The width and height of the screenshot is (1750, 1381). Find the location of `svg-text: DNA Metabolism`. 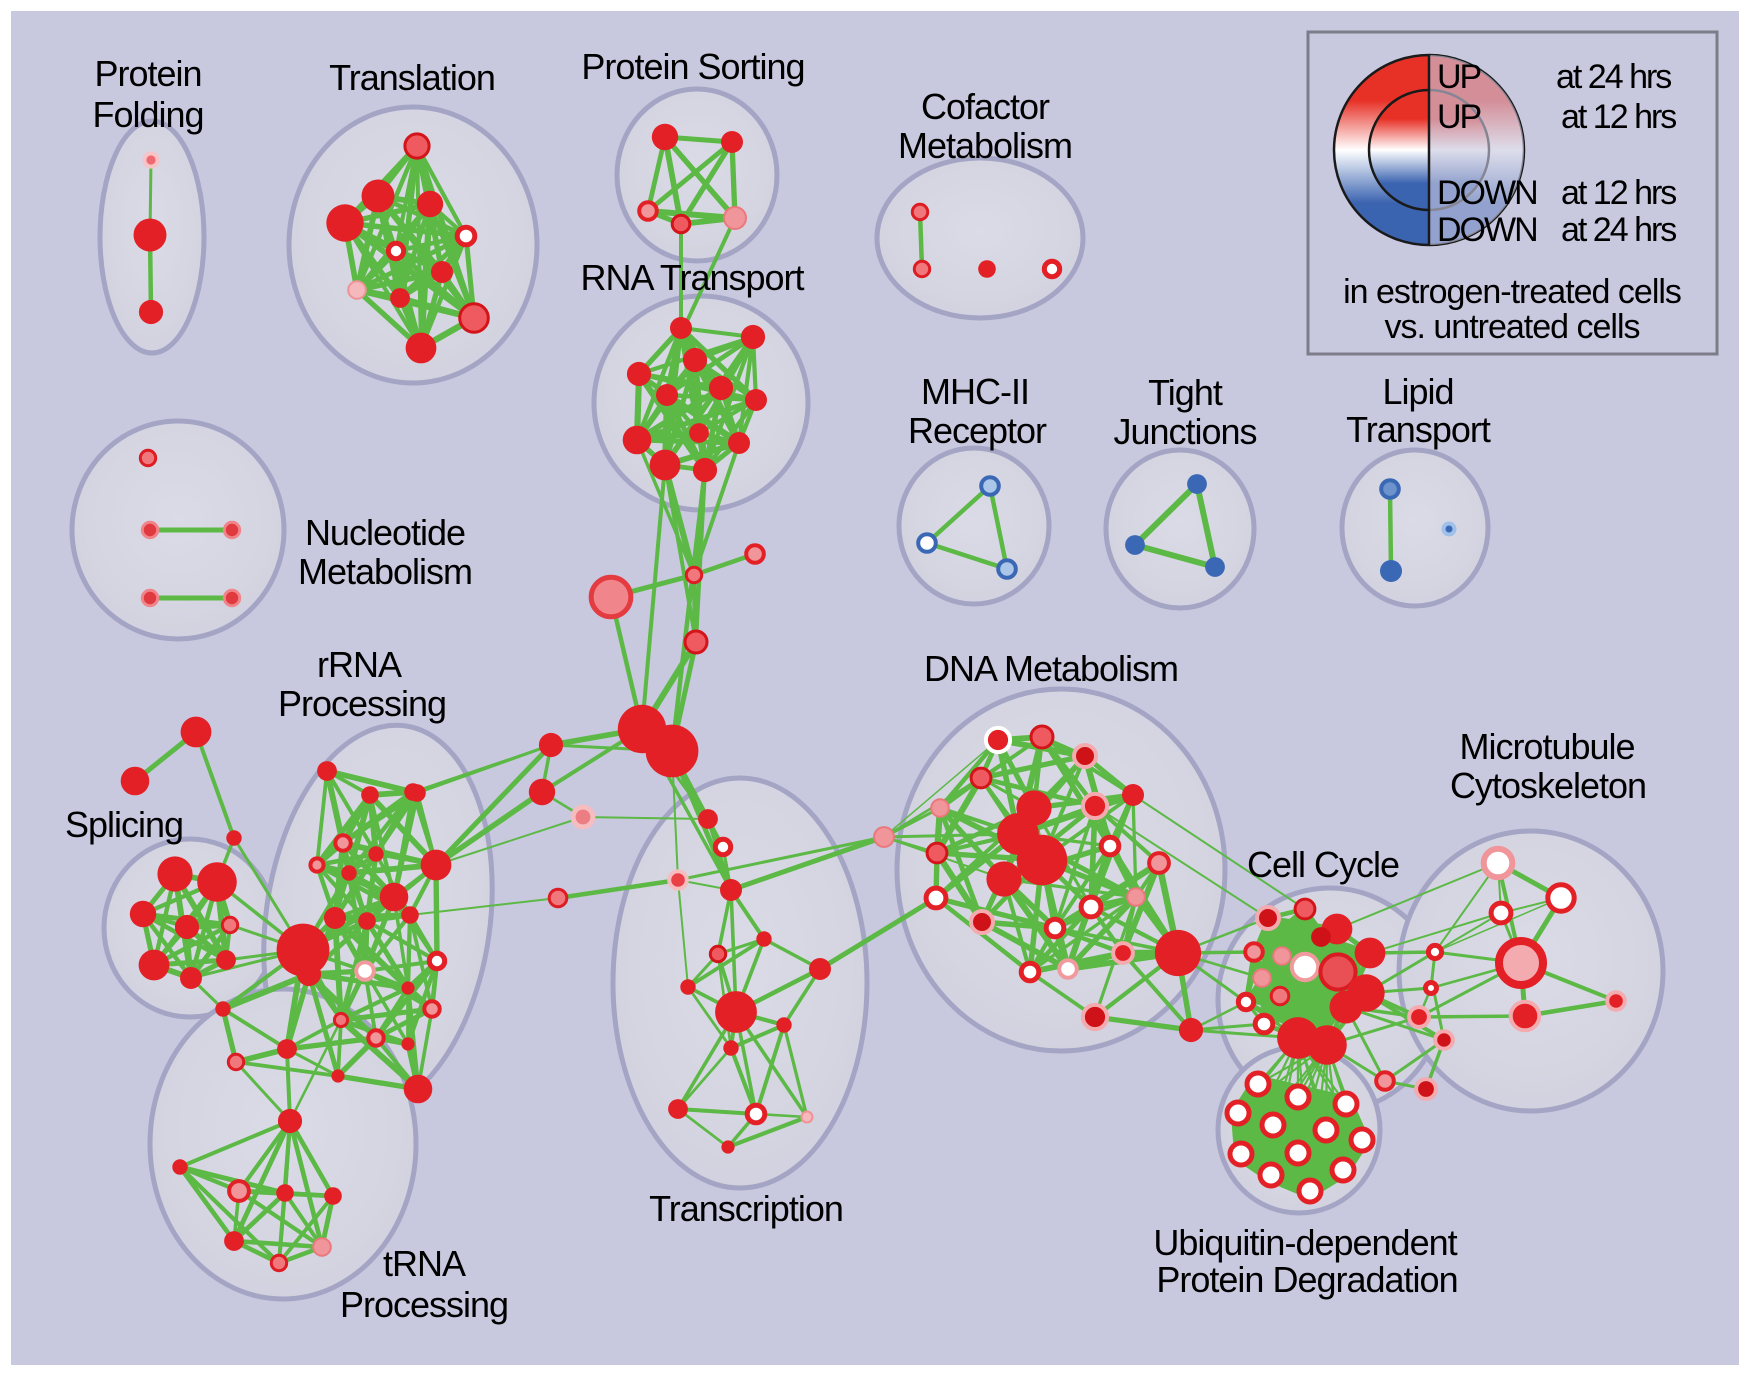

svg-text: DNA Metabolism is located at coordinates (1051, 668).